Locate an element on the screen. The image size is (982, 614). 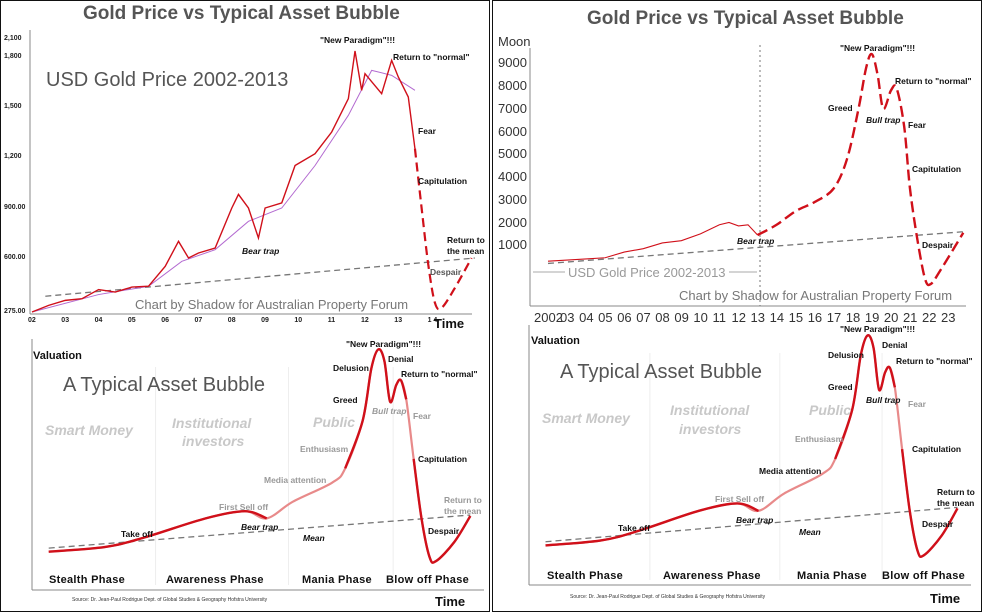
r-bubble-return-normal: Return to "normal" is located at coordinates (934, 361).